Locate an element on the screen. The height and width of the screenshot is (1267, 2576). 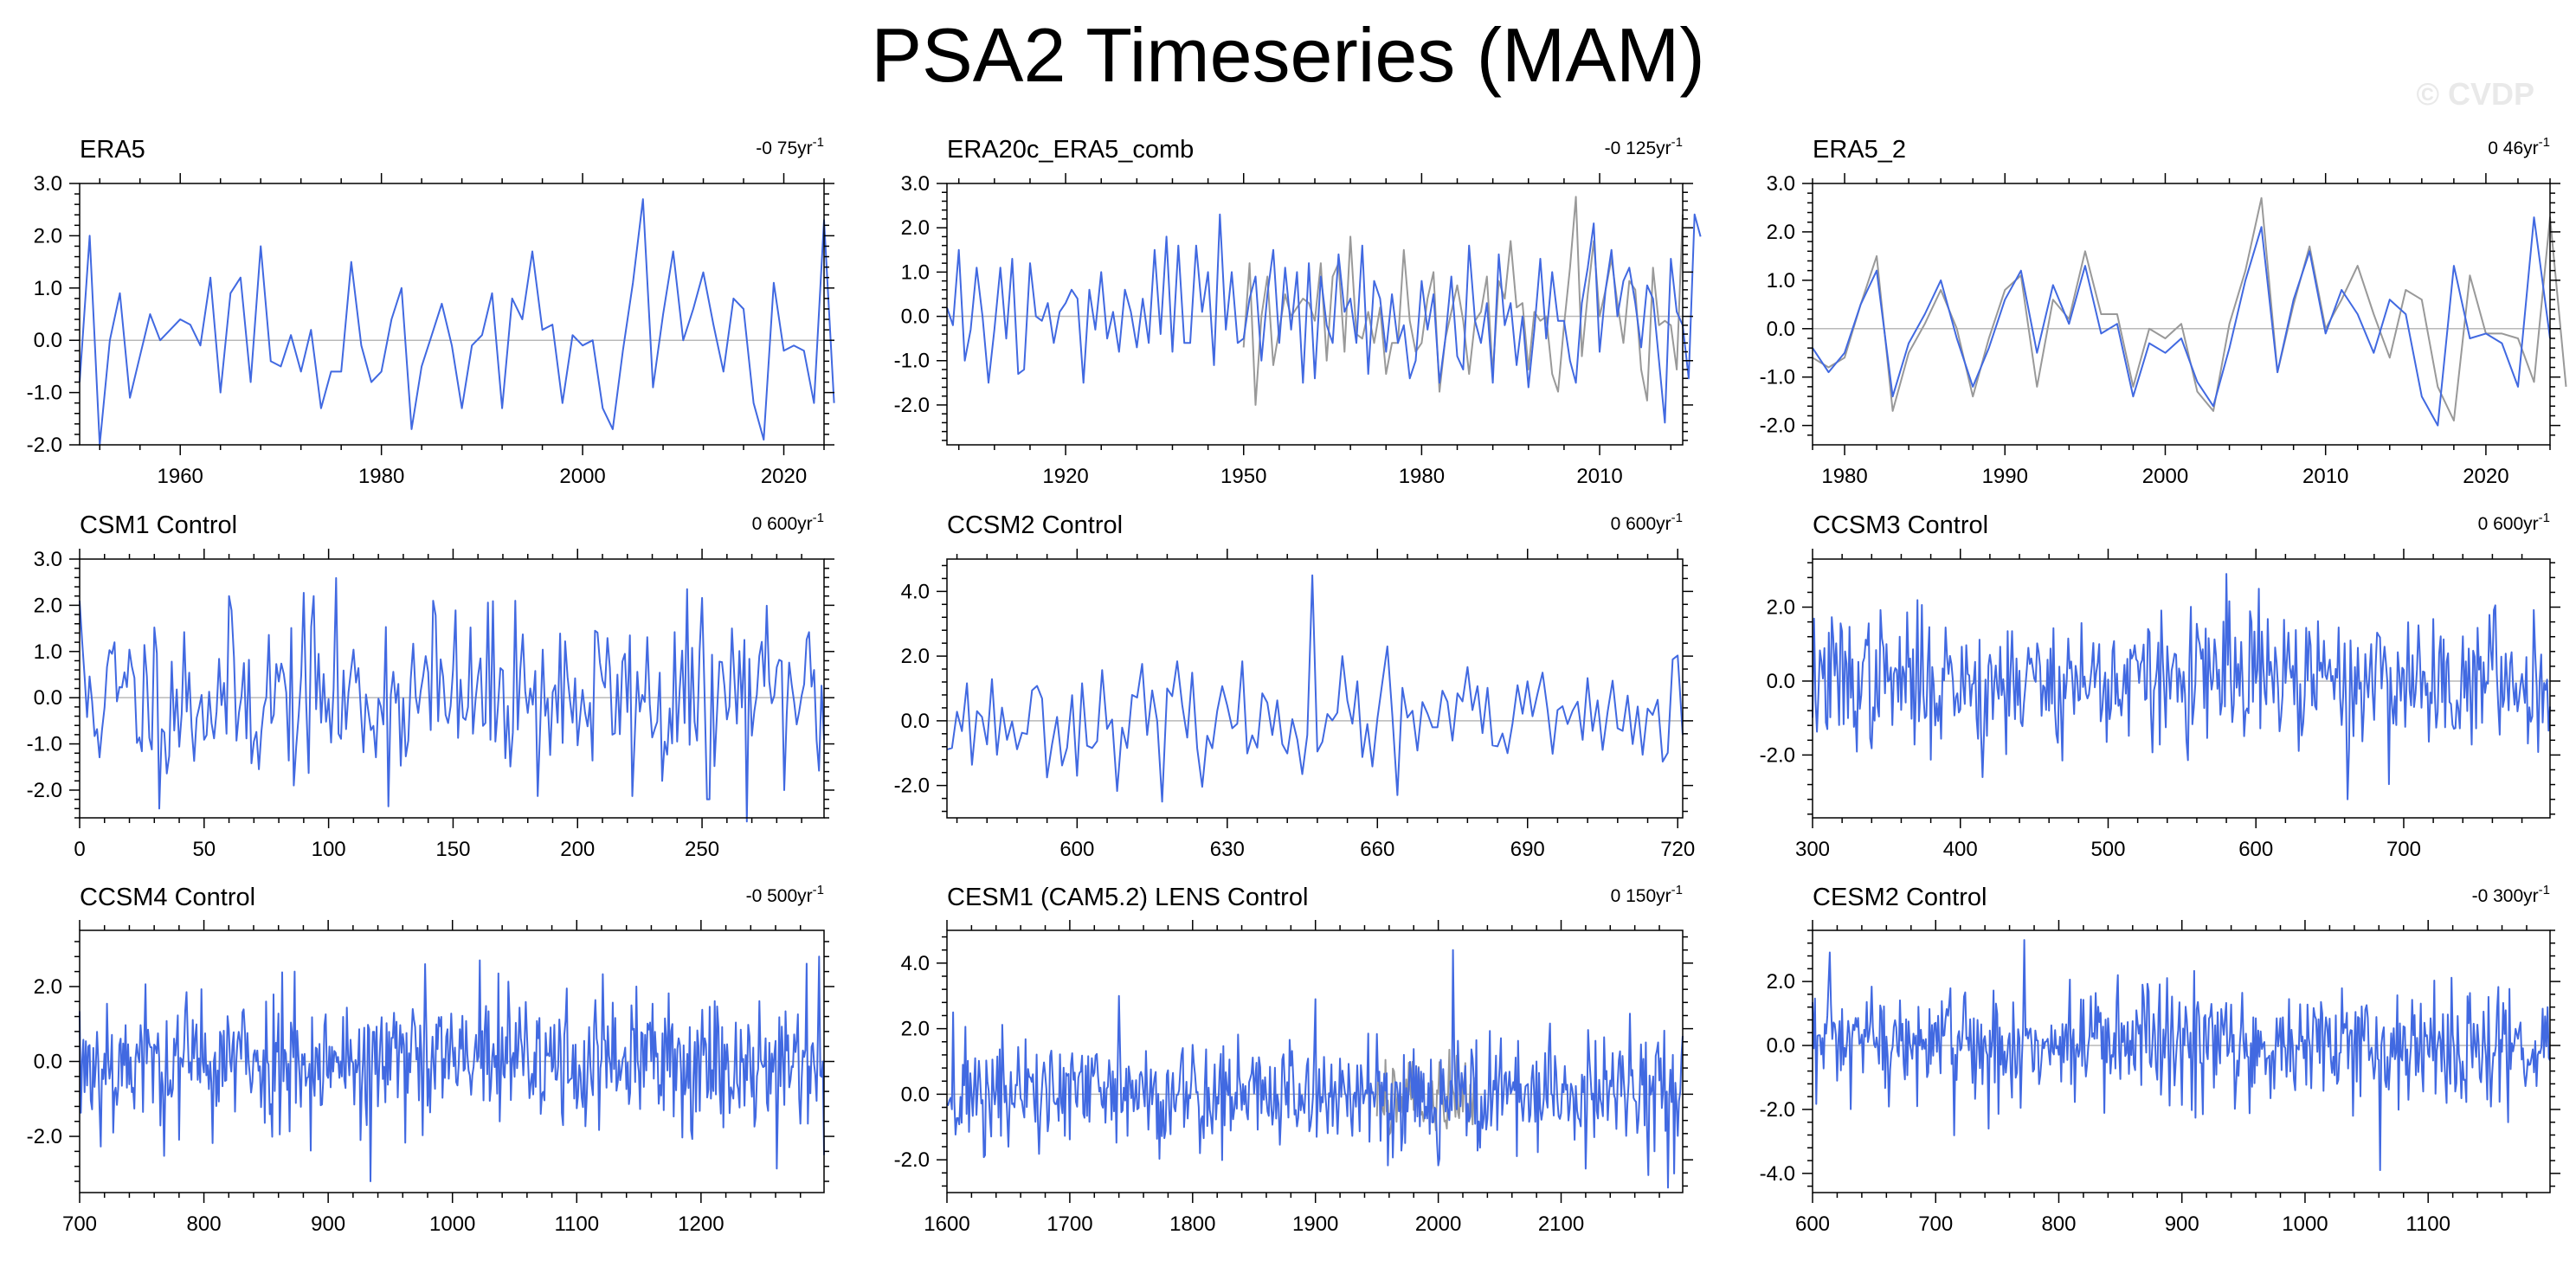
x-tick-label: 1900 is located at coordinates (1315, 1224).